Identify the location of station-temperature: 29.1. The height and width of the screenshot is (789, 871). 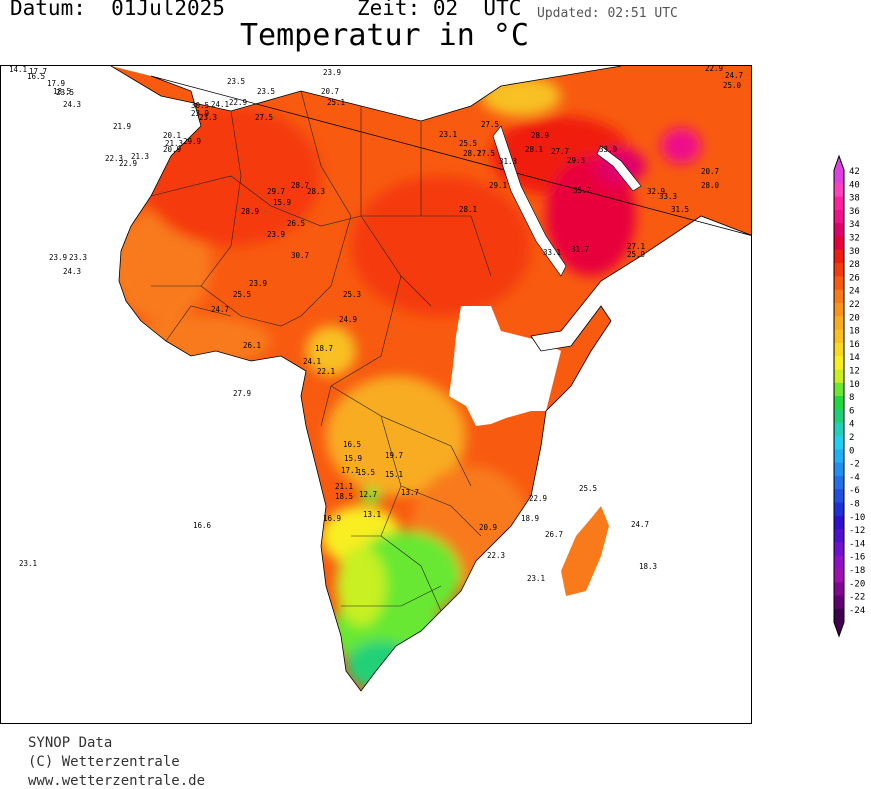
(498, 185).